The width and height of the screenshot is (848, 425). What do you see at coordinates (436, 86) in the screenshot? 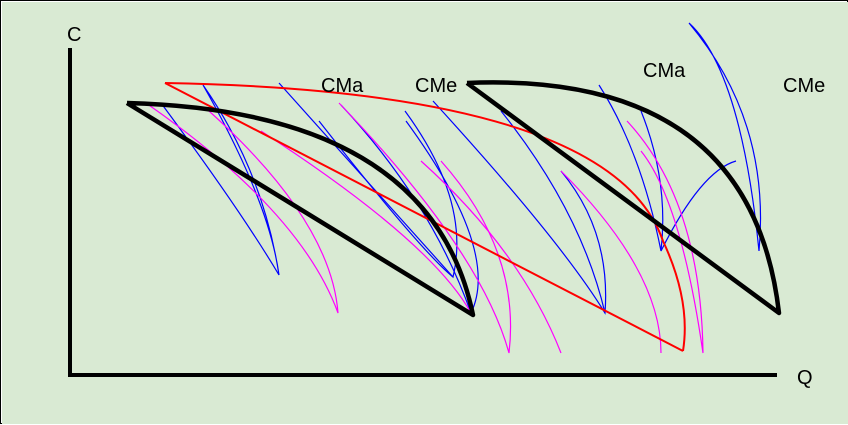
I see `average-cost-label-1: CMe` at bounding box center [436, 86].